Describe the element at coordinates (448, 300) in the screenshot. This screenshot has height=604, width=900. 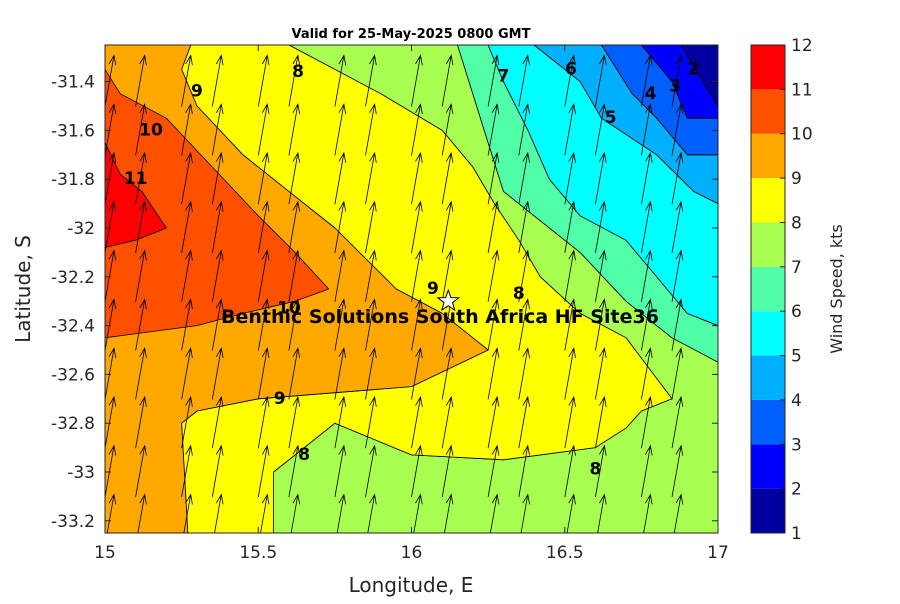
I see `site-star-marker` at that location.